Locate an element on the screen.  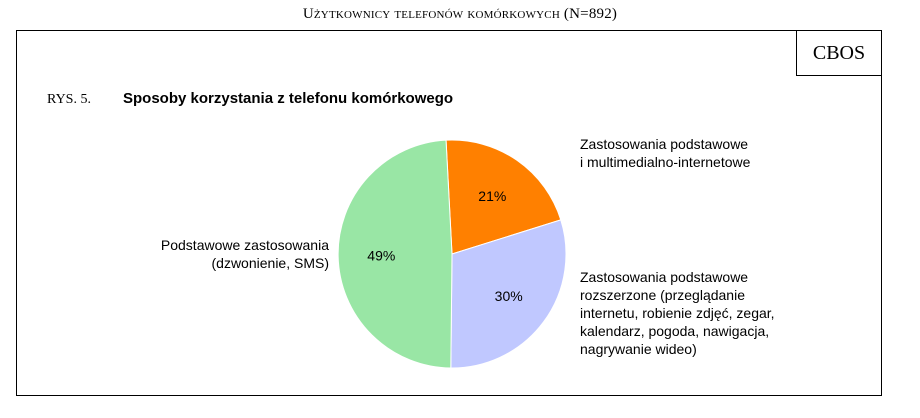
slice-value-label: 30% is located at coordinates (509, 296).